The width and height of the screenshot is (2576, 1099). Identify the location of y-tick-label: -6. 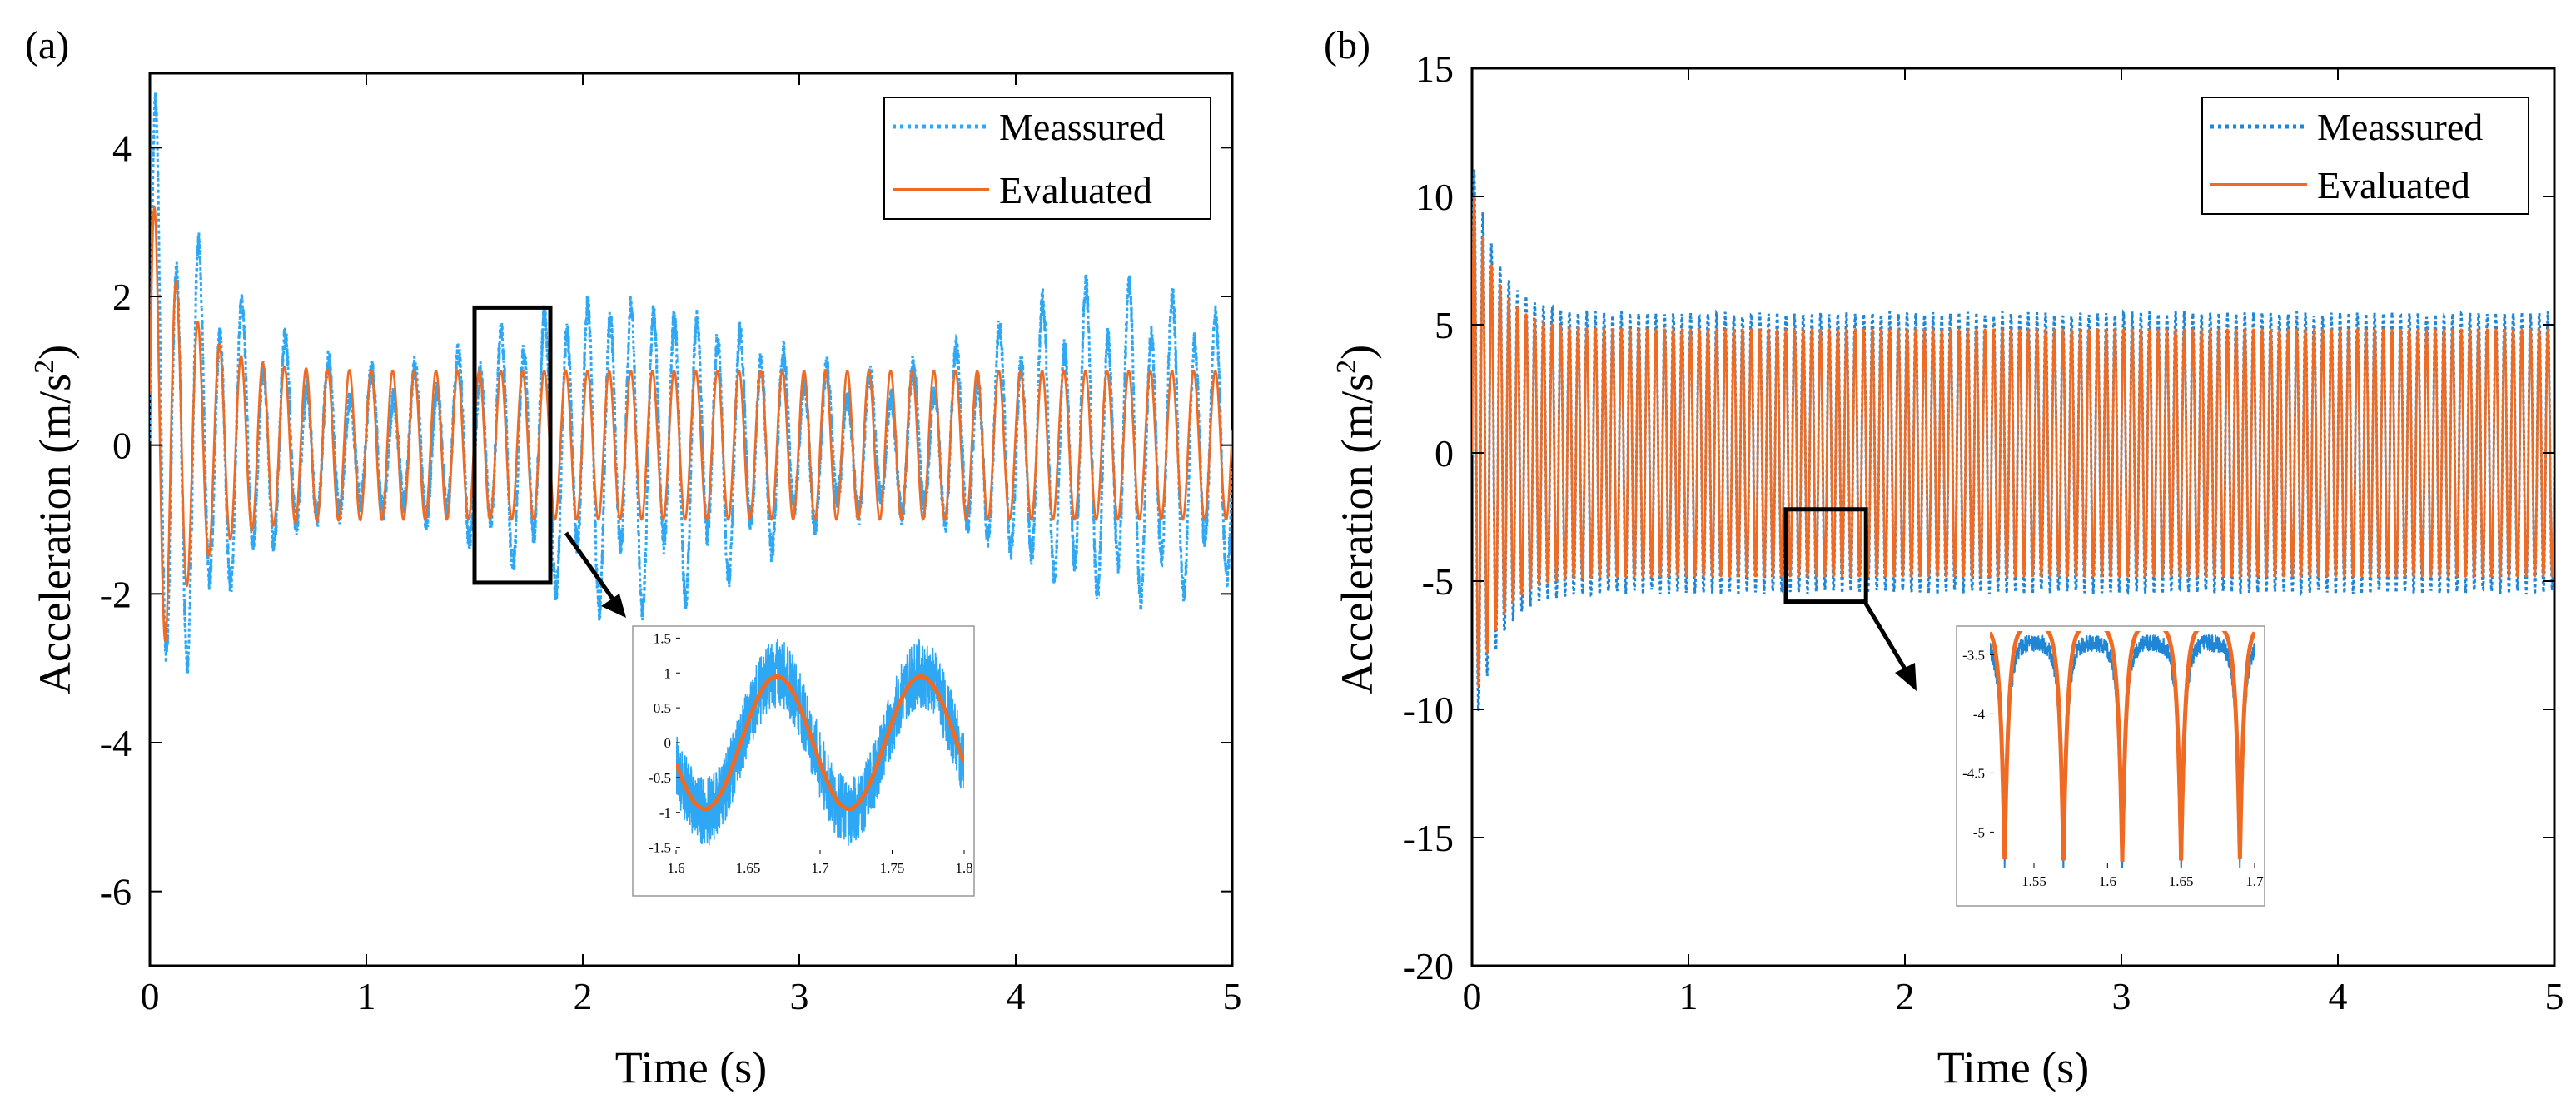
(116, 892).